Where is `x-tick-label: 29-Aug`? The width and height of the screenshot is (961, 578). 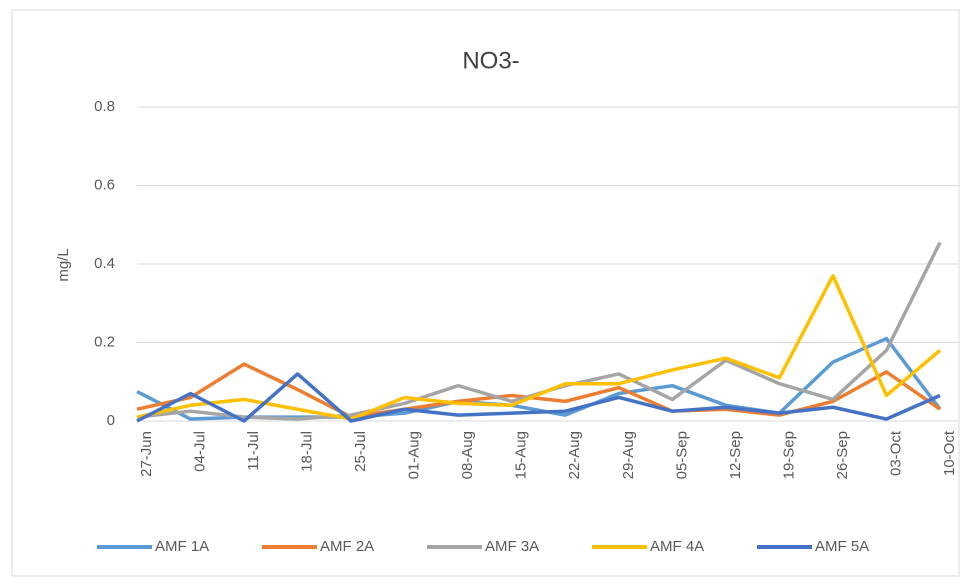
x-tick-label: 29-Aug is located at coordinates (628, 455).